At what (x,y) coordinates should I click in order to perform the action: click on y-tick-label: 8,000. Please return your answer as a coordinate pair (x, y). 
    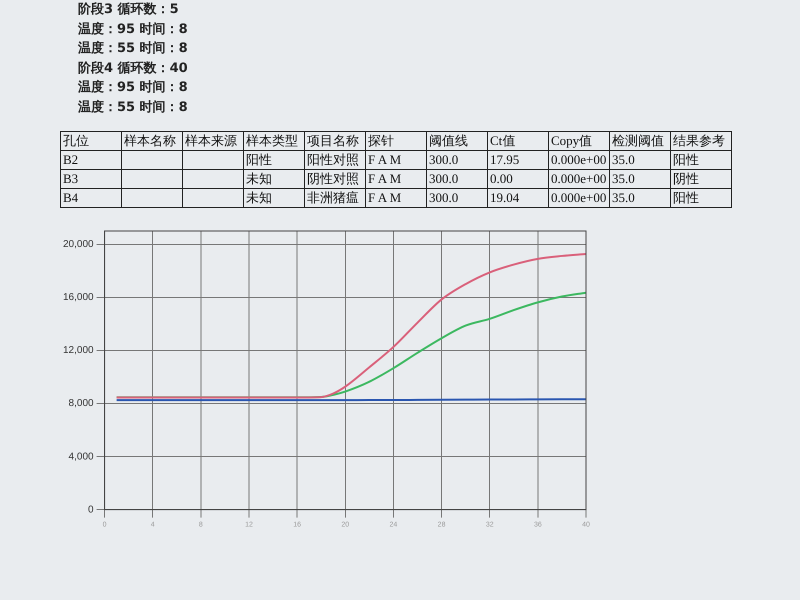
    Looking at the image, I should click on (81, 404).